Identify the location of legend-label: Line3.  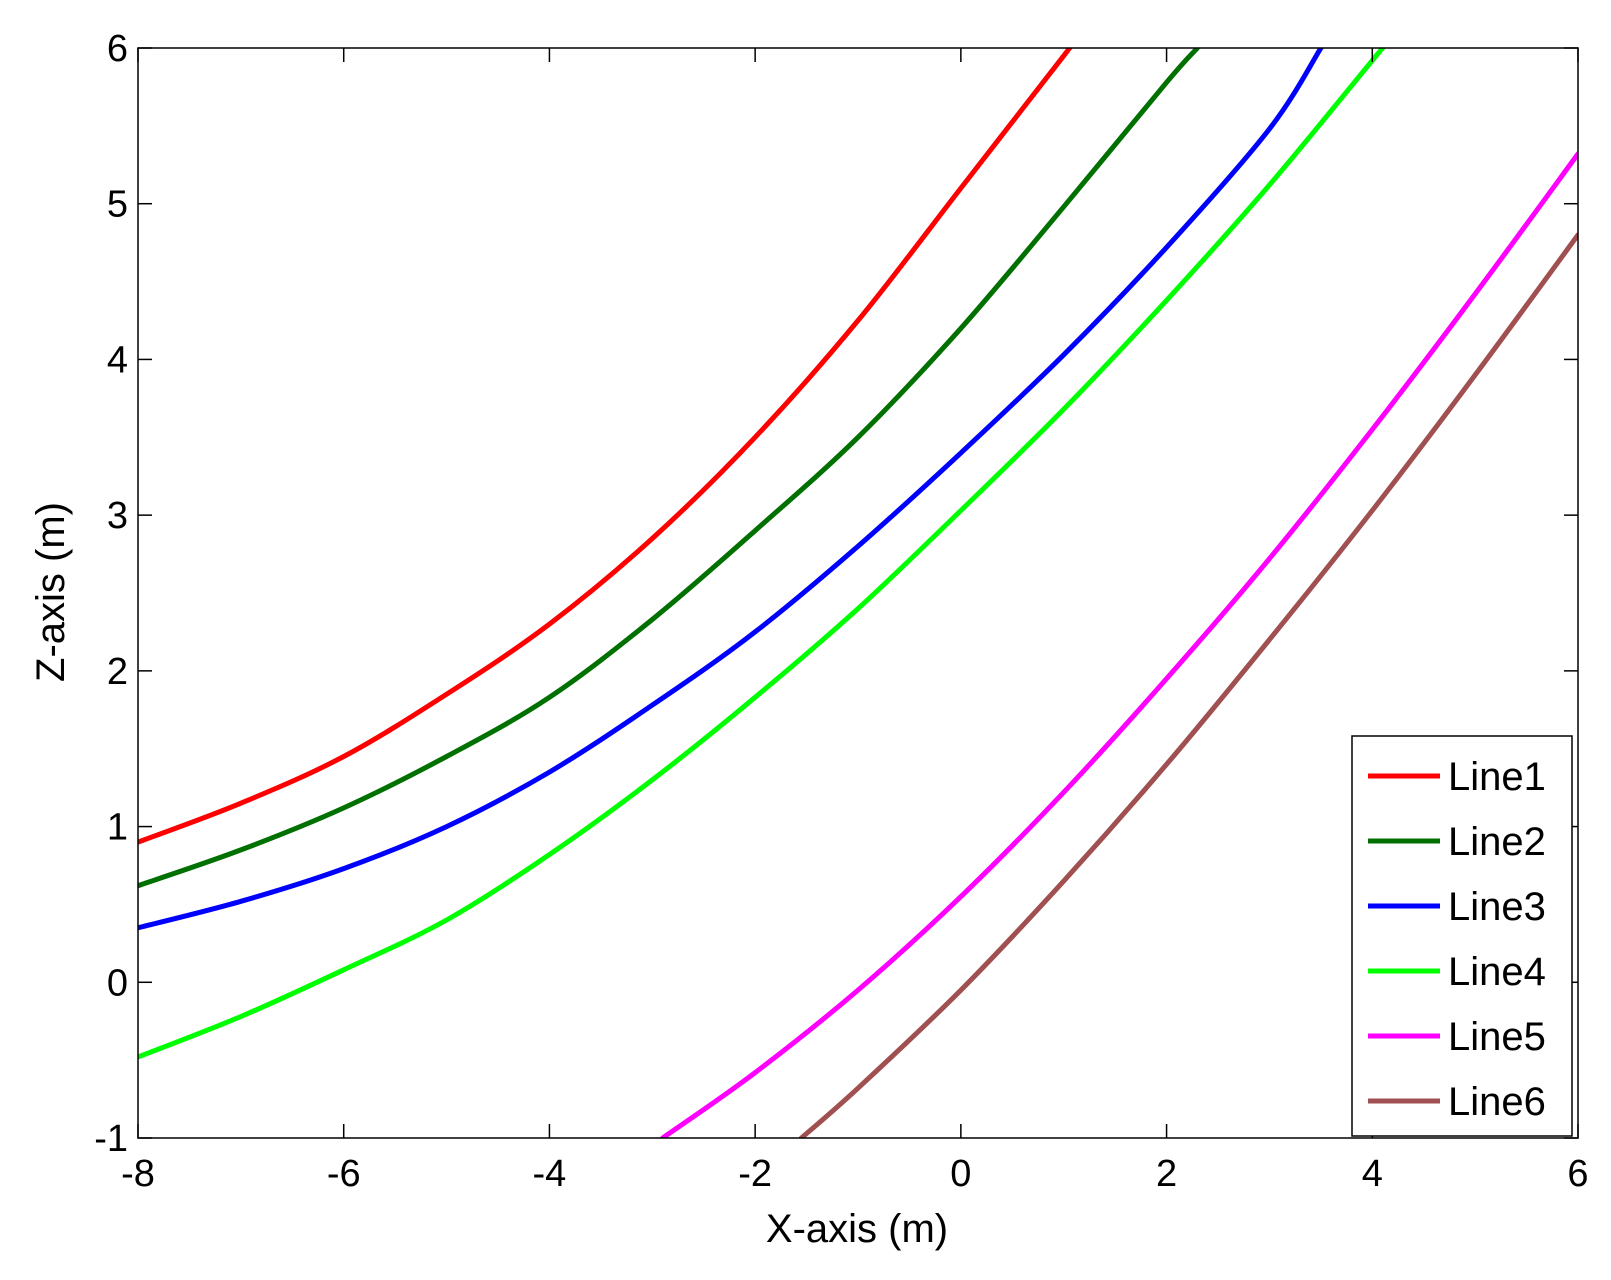
(1497, 907).